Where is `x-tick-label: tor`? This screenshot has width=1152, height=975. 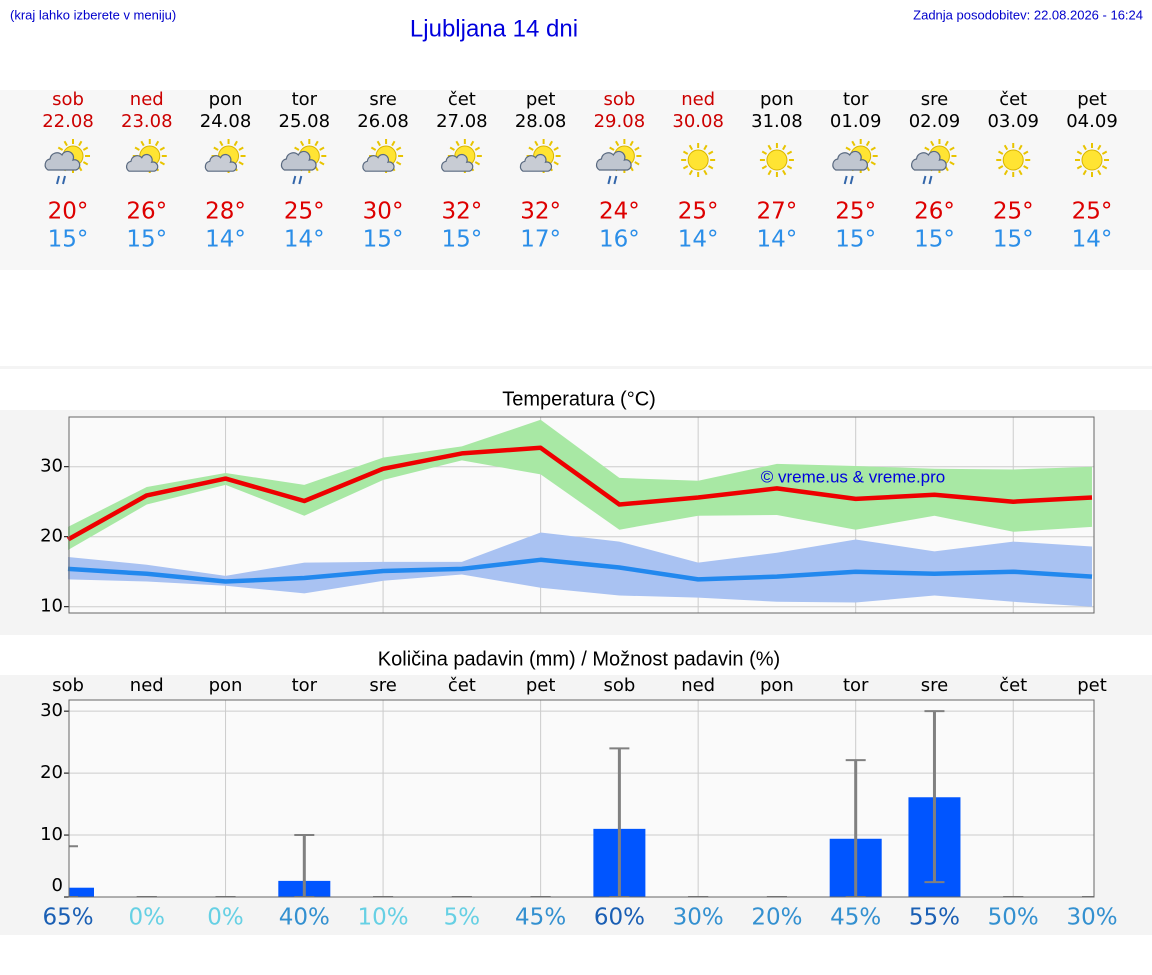
x-tick-label: tor is located at coordinates (305, 685).